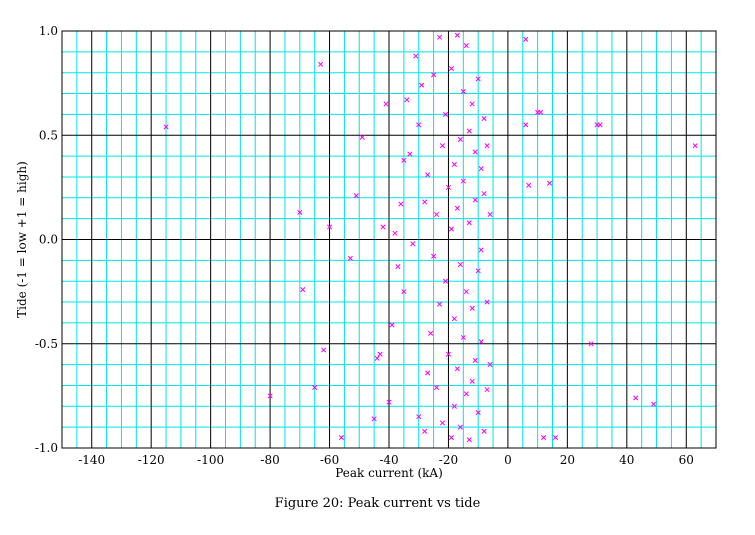 This screenshot has height=535, width=755. Describe the element at coordinates (269, 460) in the screenshot. I see `x-tick-label: -80` at that location.